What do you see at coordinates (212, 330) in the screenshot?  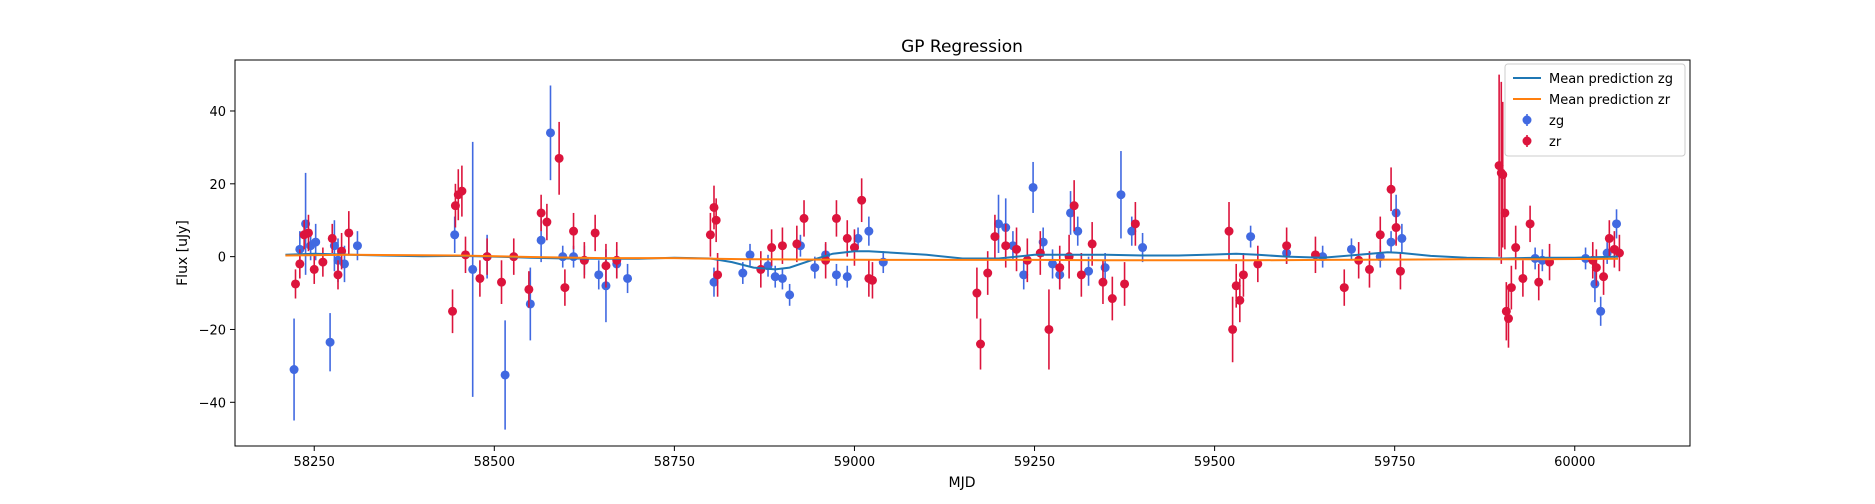 I see `y-tick-label: −20` at bounding box center [212, 330].